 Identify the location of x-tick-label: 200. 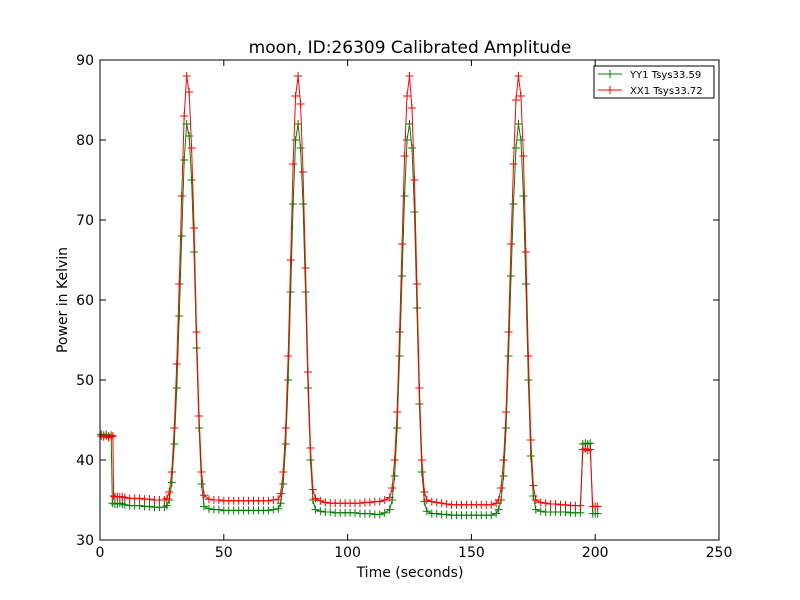
(595, 553).